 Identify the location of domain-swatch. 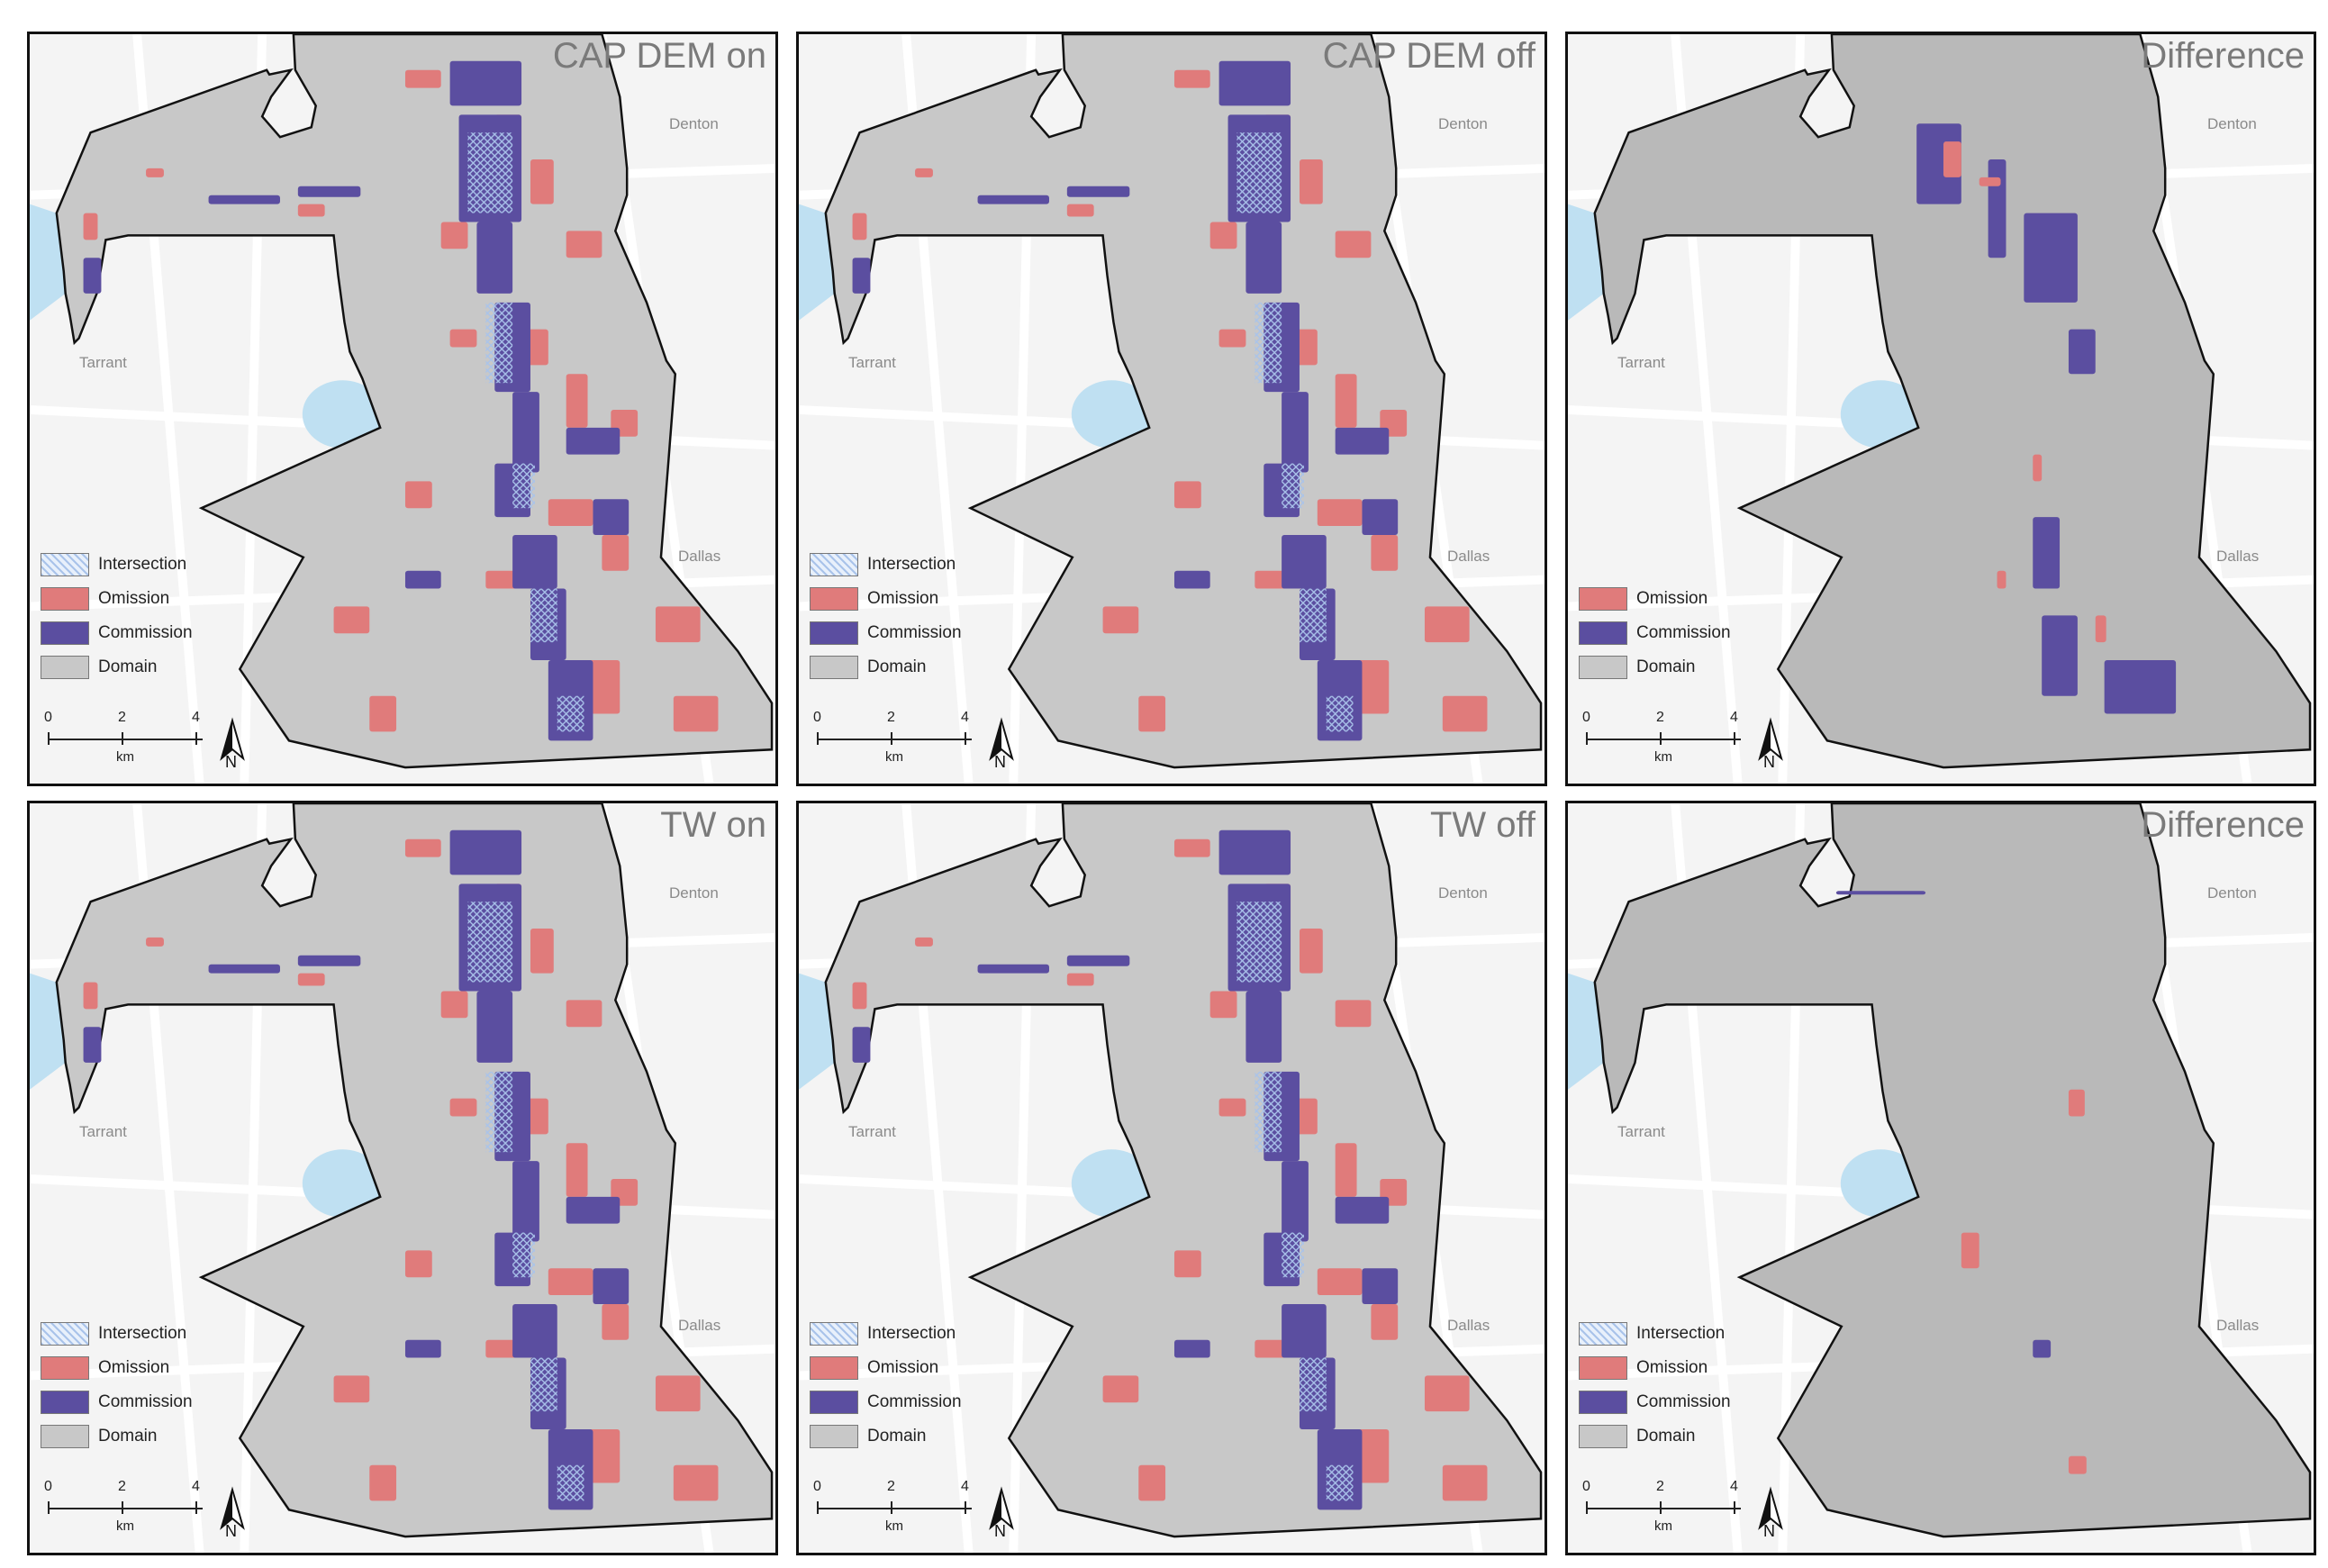
(834, 1436).